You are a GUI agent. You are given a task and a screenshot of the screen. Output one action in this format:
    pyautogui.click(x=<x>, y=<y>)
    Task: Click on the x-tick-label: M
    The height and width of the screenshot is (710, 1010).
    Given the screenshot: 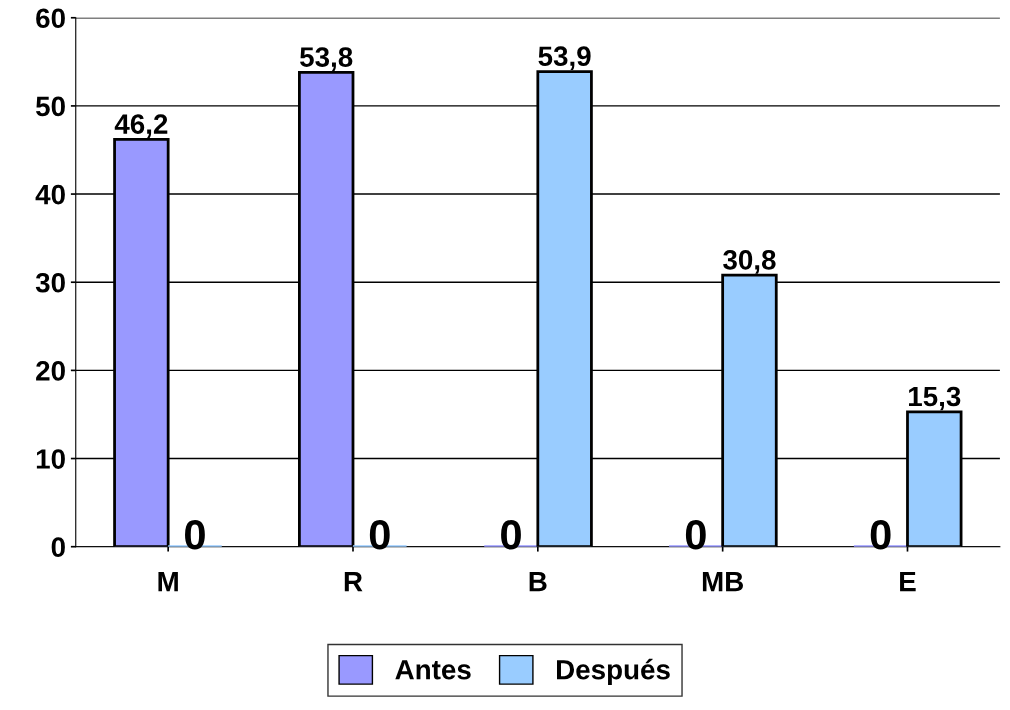 What is the action you would take?
    pyautogui.click(x=168, y=582)
    